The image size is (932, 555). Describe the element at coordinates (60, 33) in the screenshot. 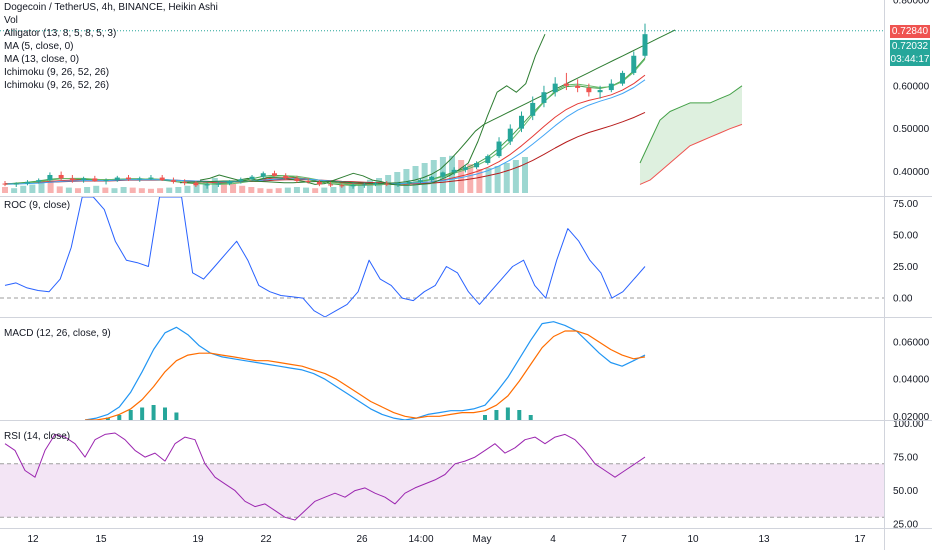

I see `legend-alligator: Alligator (13, 8, 5, 8, 5, 3)` at that location.